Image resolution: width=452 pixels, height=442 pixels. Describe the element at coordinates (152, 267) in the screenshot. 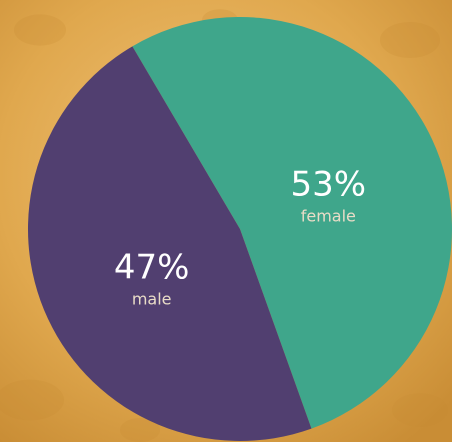

I see `slice-percent-male: 47%` at that location.